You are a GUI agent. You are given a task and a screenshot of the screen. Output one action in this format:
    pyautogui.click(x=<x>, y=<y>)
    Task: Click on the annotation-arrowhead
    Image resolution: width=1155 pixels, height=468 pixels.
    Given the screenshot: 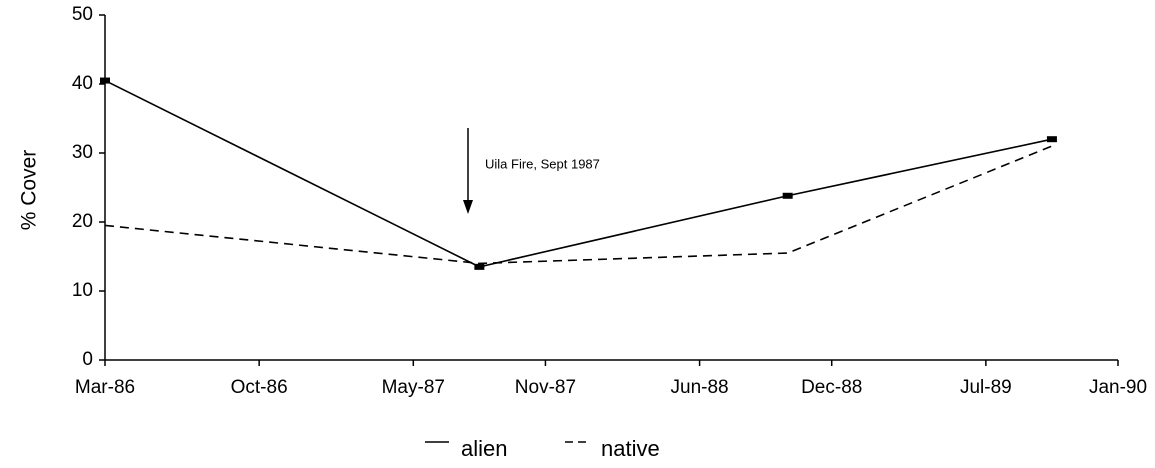 What is the action you would take?
    pyautogui.click(x=468, y=207)
    